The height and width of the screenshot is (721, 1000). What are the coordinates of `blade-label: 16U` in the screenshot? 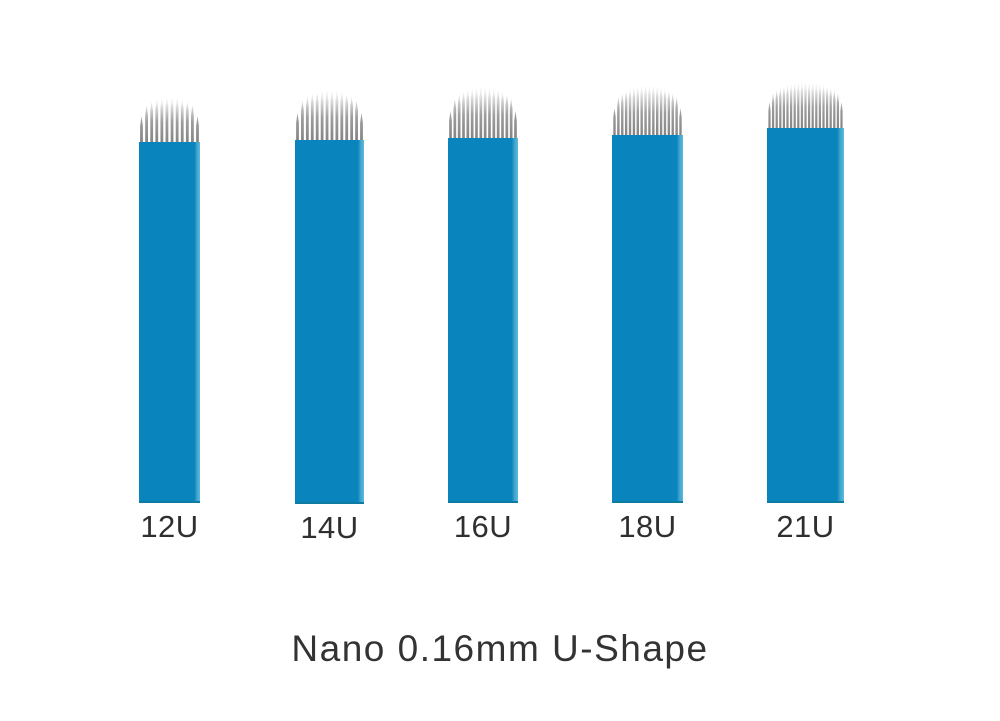 It's located at (483, 526).